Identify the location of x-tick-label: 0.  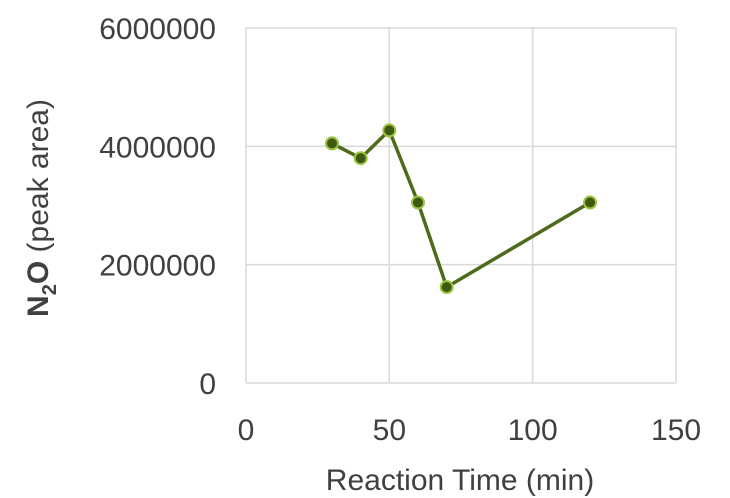
(246, 430).